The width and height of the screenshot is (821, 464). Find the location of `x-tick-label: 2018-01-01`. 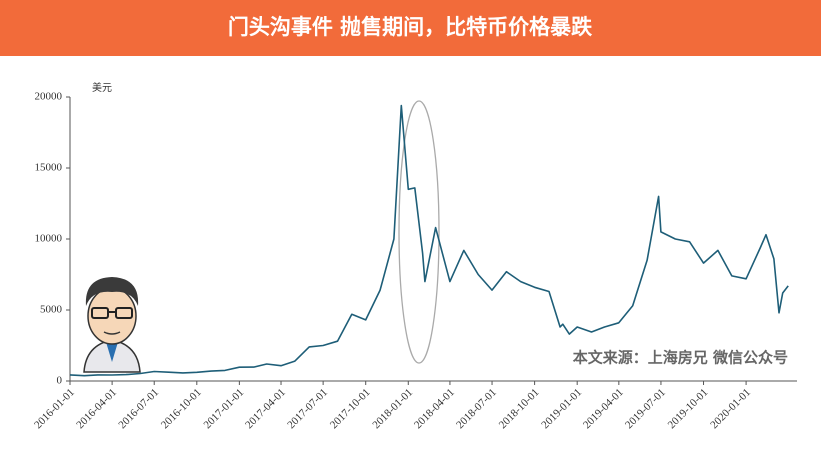

x-tick-label: 2018-01-01 is located at coordinates (392, 408).